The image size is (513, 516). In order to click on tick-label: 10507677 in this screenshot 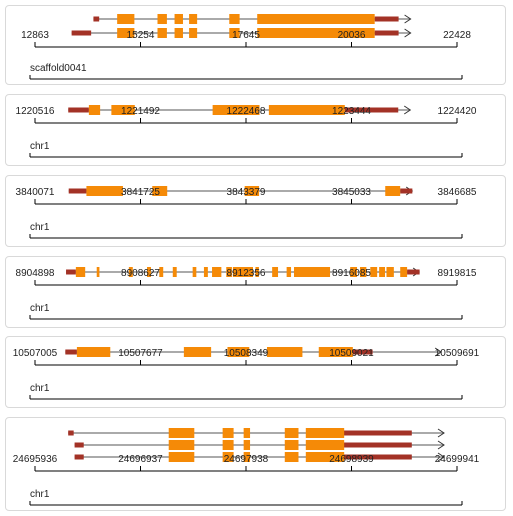, I will do `click(140, 353)`.